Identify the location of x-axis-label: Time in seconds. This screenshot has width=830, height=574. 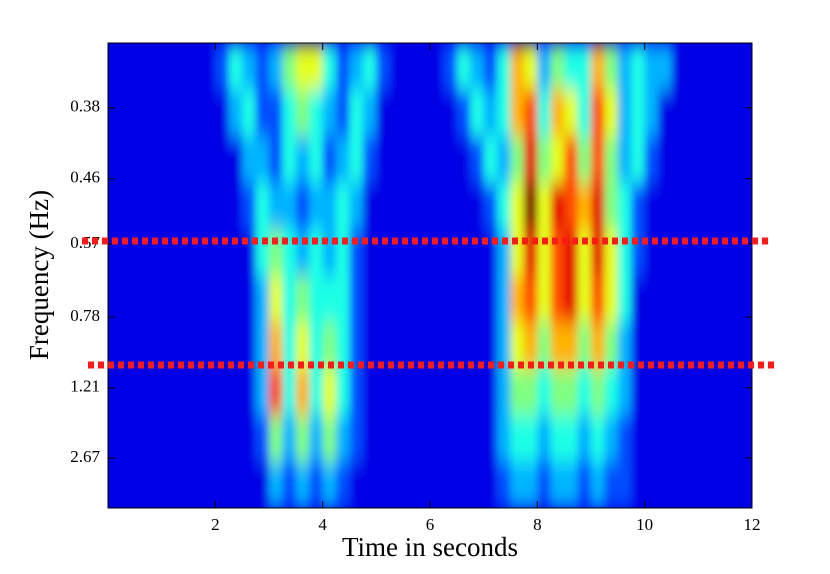
(430, 547).